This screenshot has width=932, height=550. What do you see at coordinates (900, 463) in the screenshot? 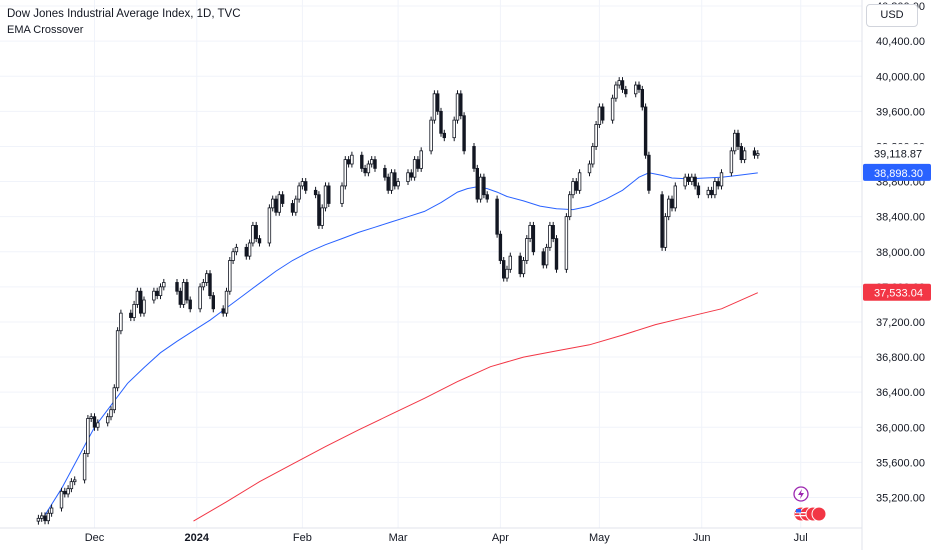
I see `y-tick-label: 35,600.00` at bounding box center [900, 463].